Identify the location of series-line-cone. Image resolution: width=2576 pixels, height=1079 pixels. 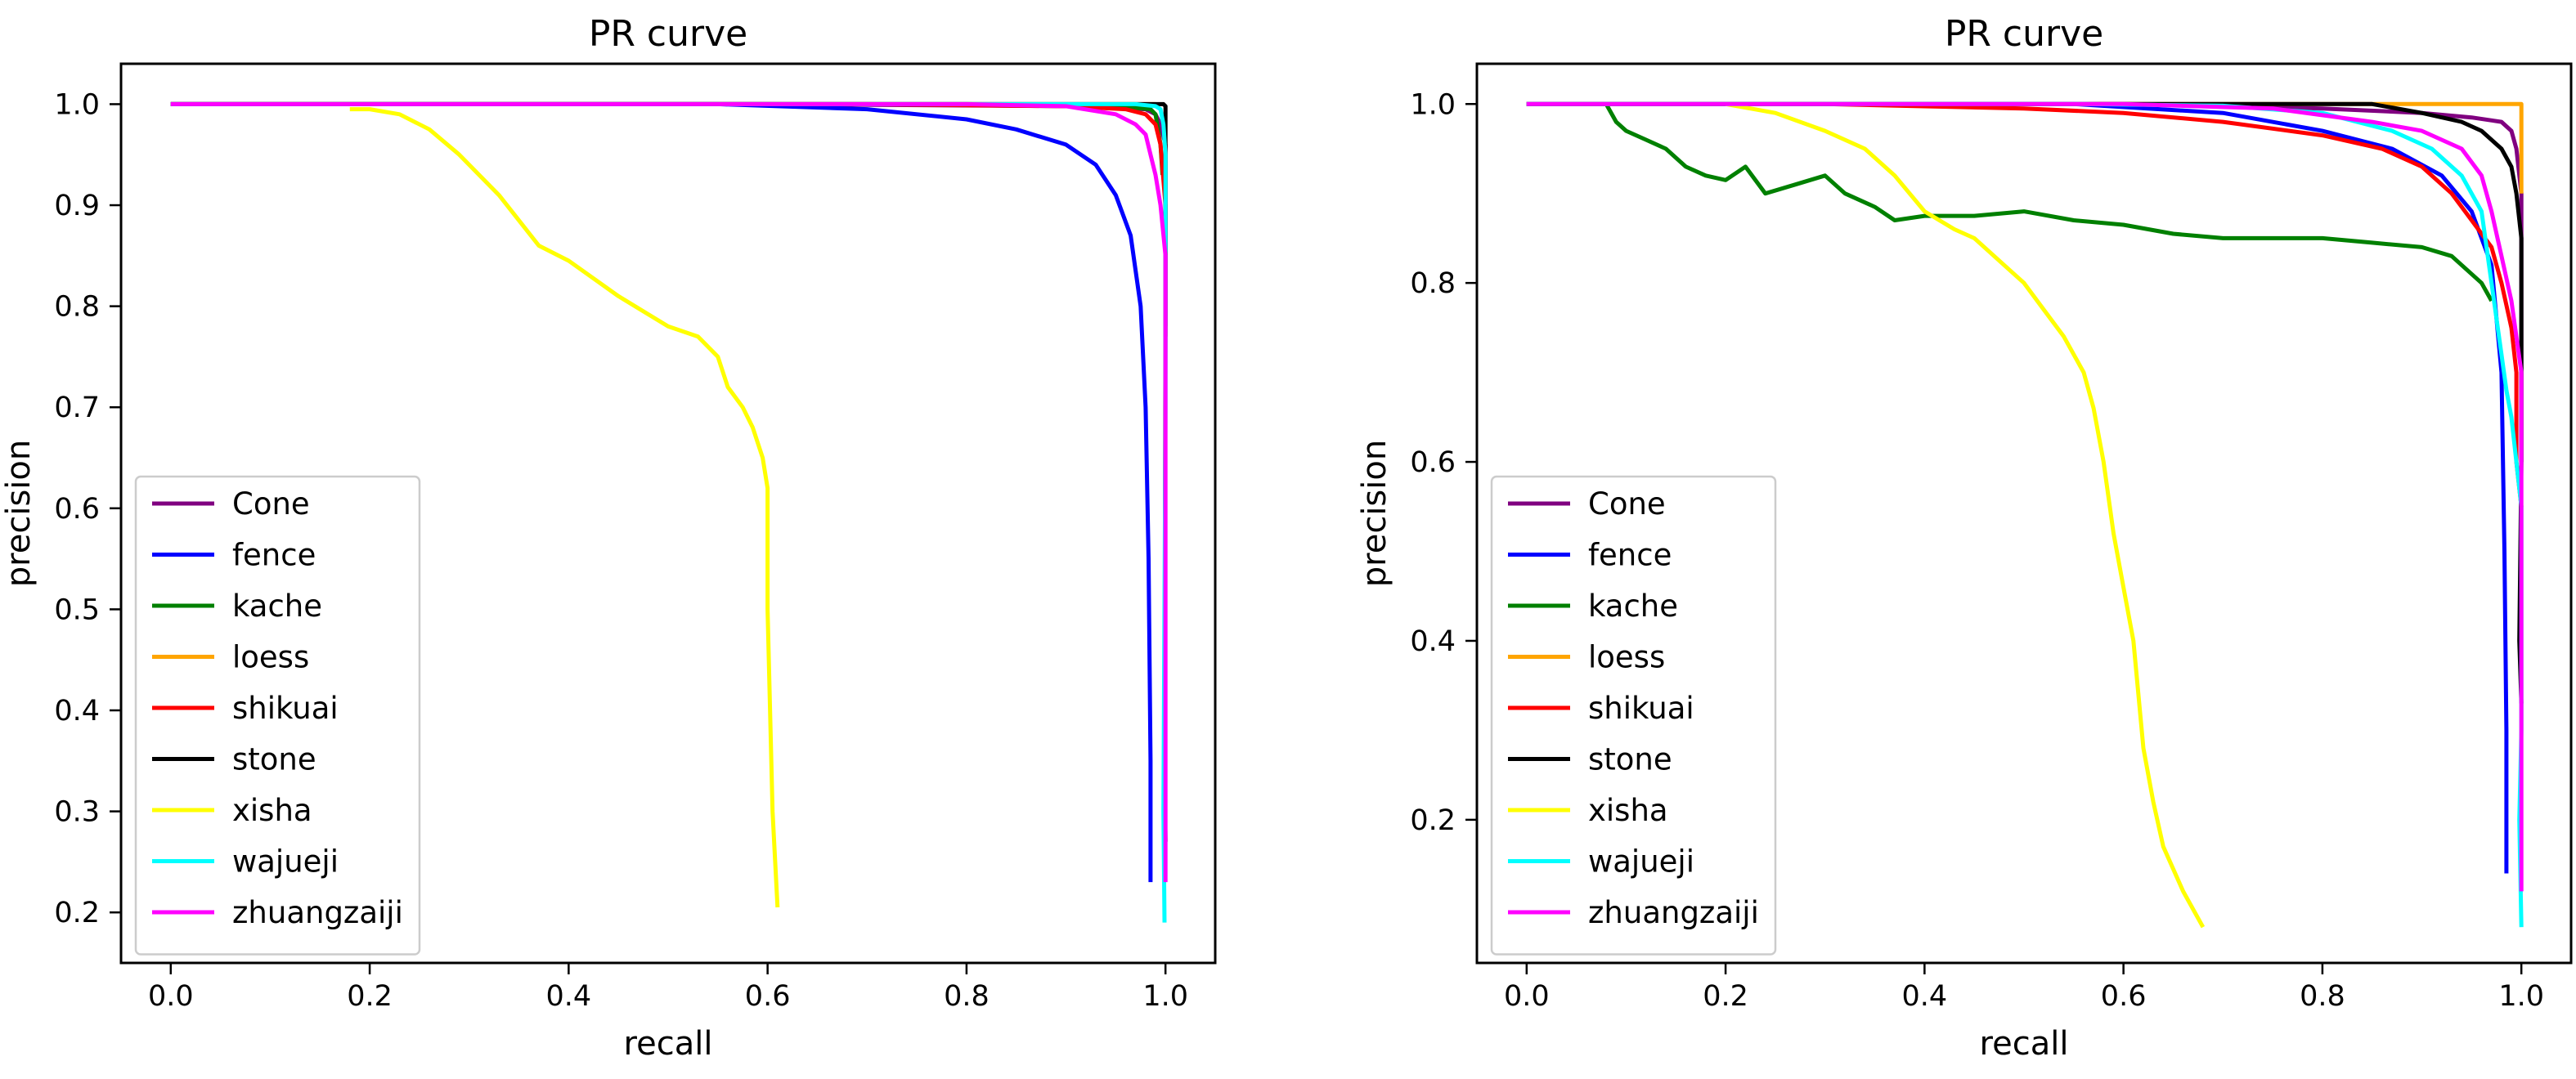
(669, 214).